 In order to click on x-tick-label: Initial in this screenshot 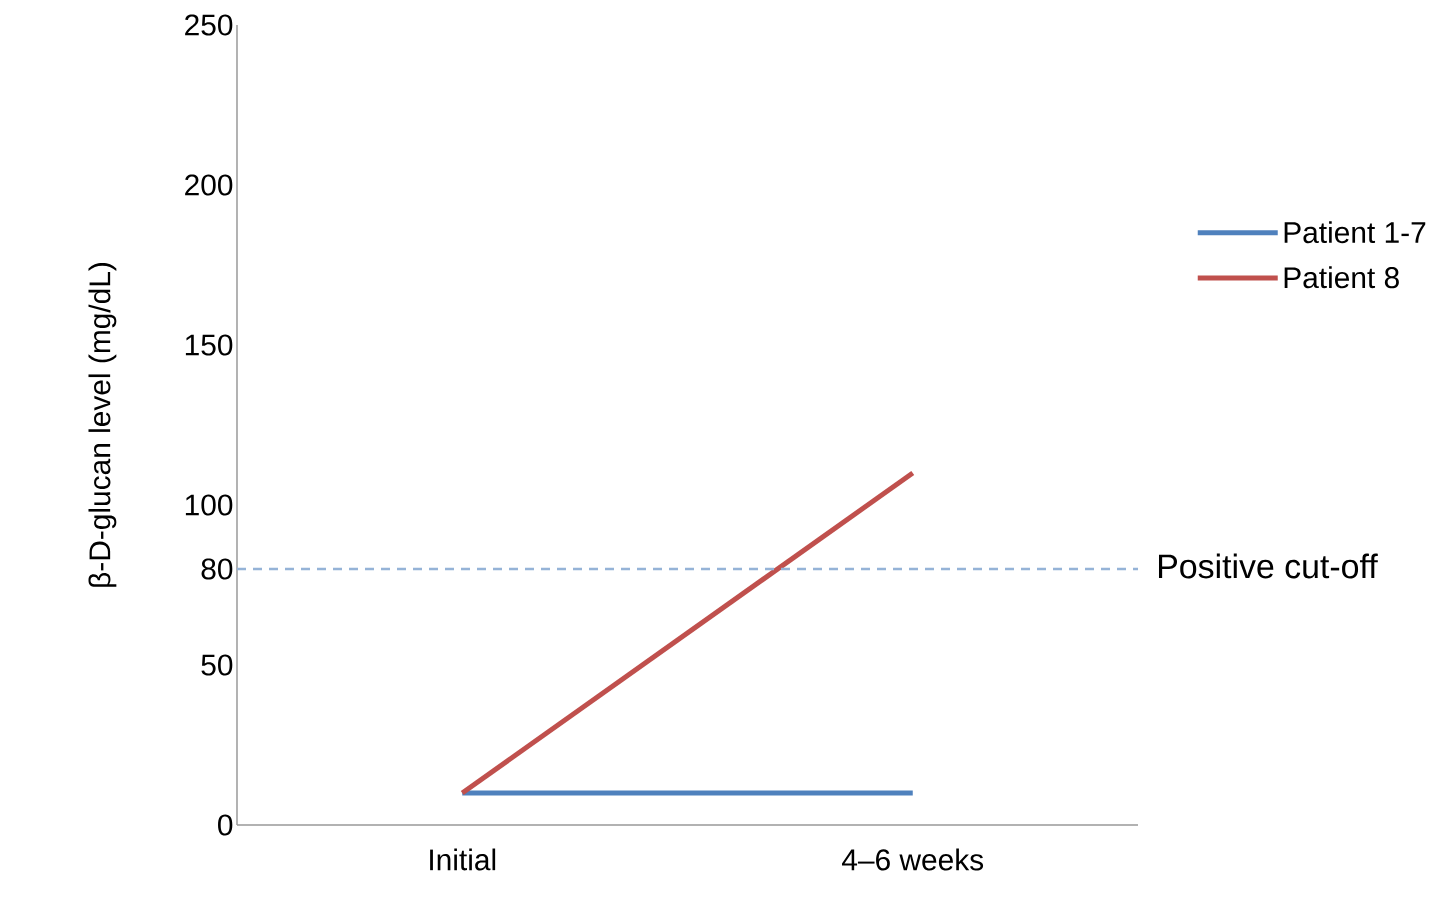, I will do `click(463, 859)`.